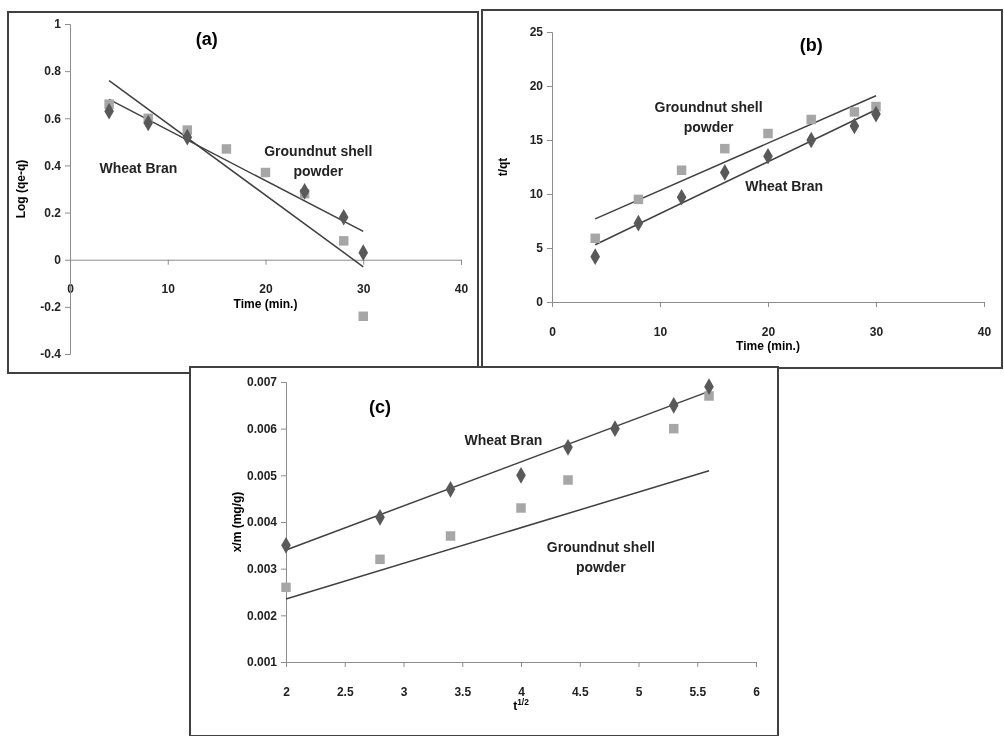 This screenshot has width=1004, height=736. I want to click on x-tick-label: 5, so click(639, 691).